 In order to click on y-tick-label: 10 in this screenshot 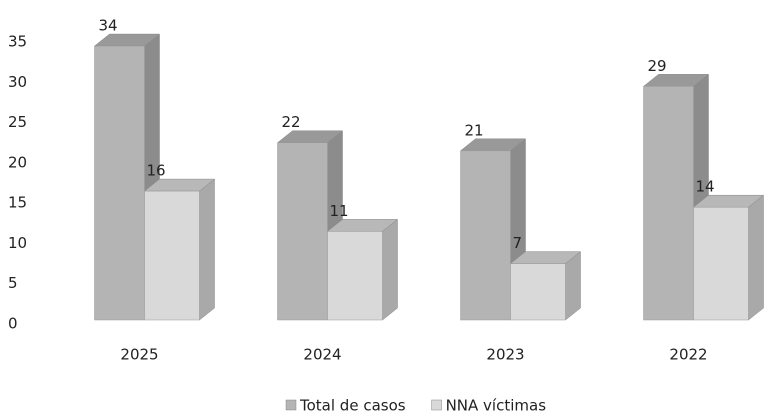, I will do `click(17, 243)`.